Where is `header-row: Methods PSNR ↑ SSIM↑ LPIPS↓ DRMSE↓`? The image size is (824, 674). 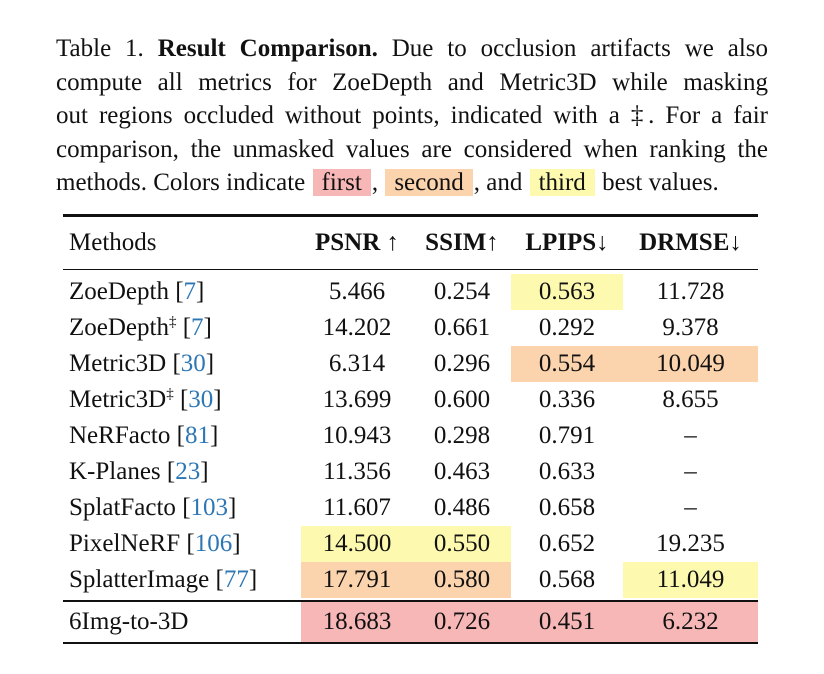
header-row: Methods PSNR ↑ SSIM↑ LPIPS↓ DRMSE↓ is located at coordinates (410, 243).